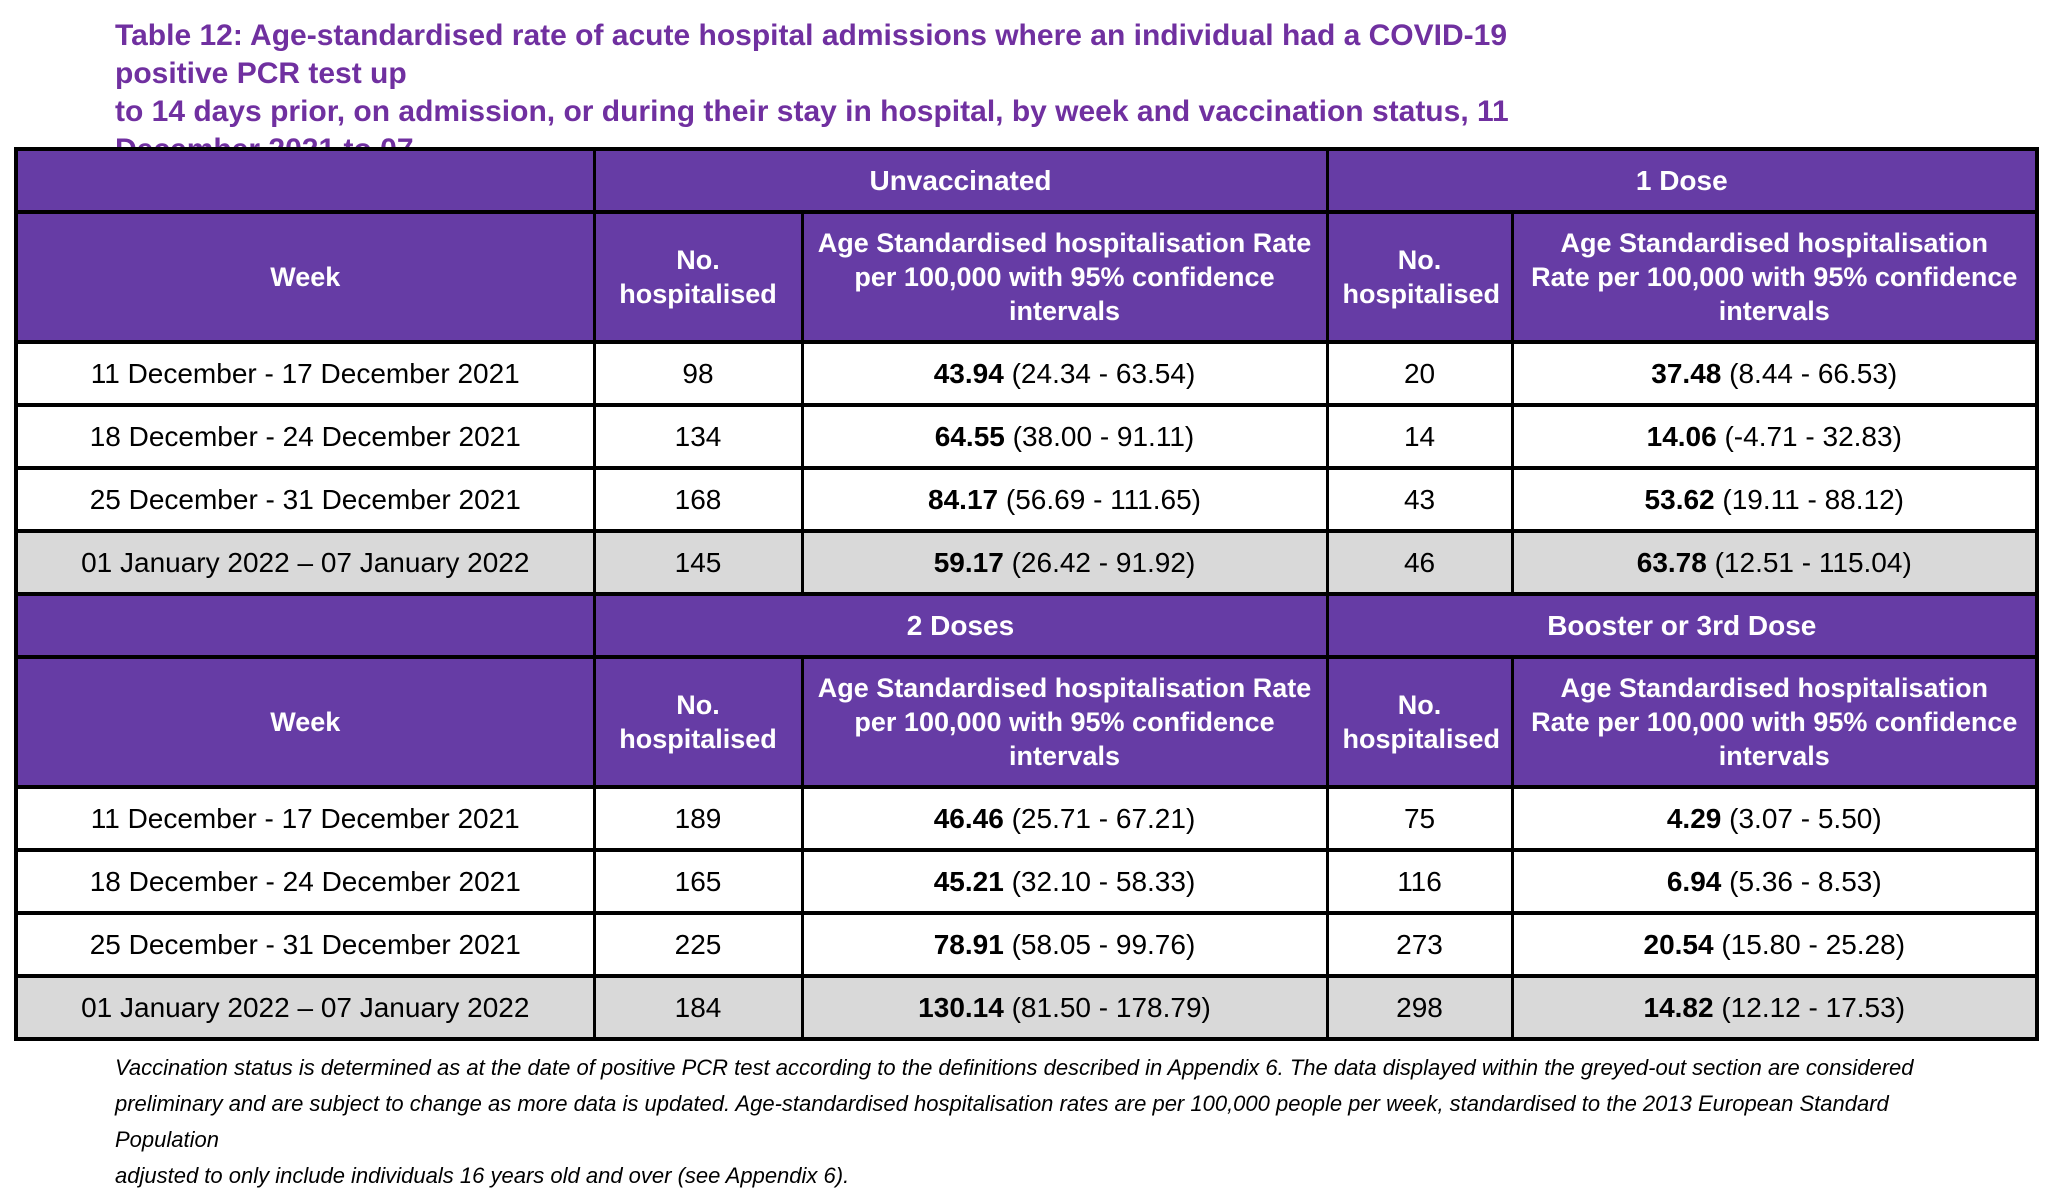 This screenshot has width=2048, height=1194. I want to click on count-cell: 20, so click(1419, 373).